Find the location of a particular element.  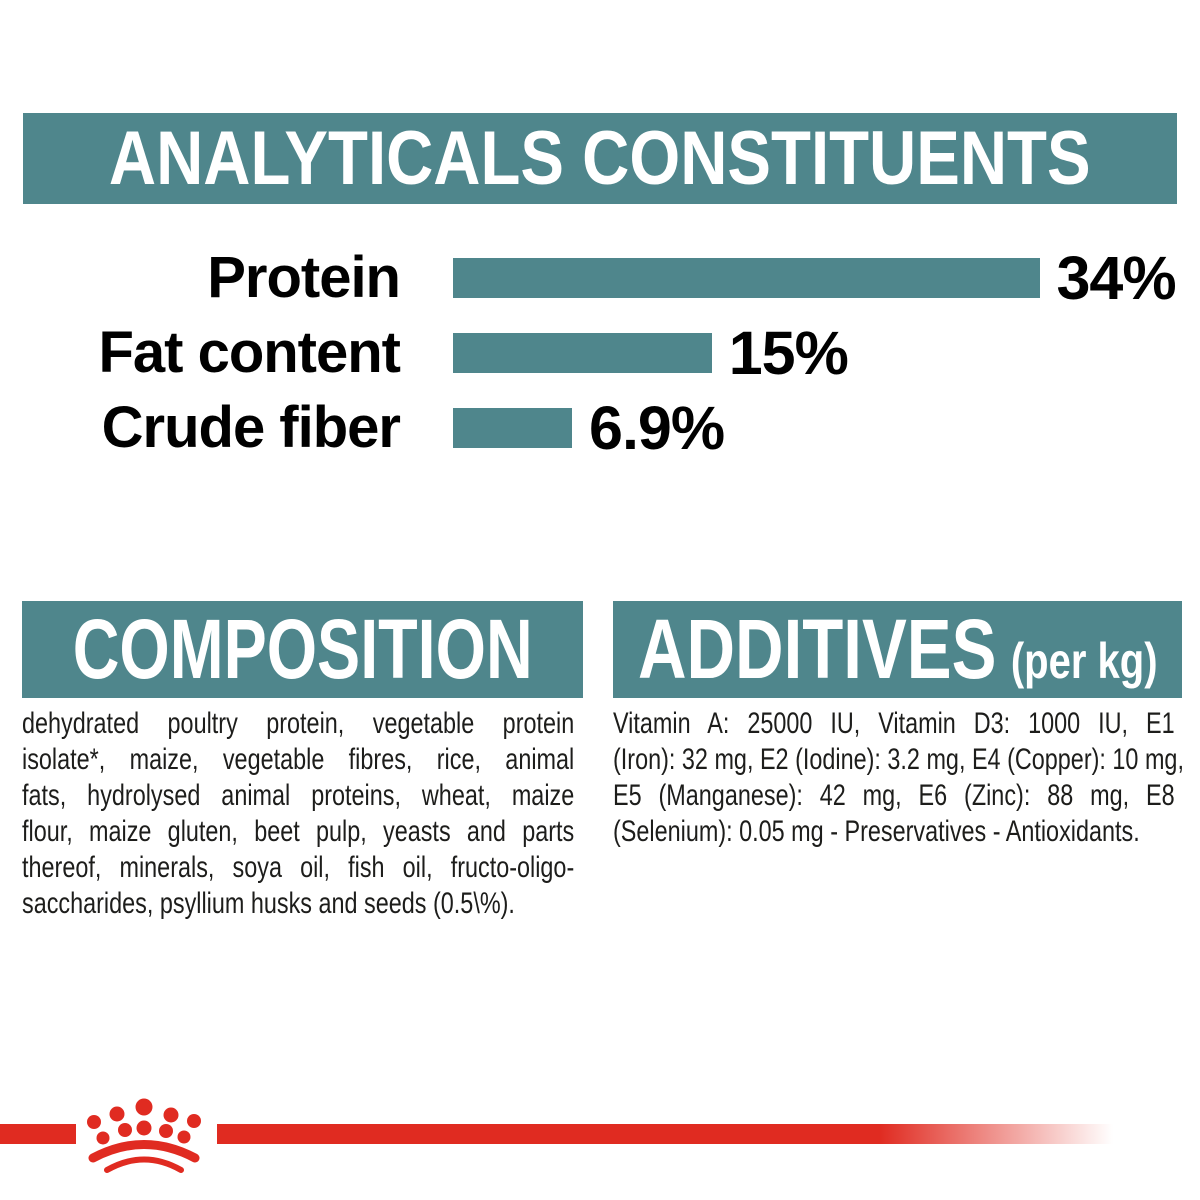

additives-title-group: ADDITIVES (per kg) is located at coordinates (898, 649).